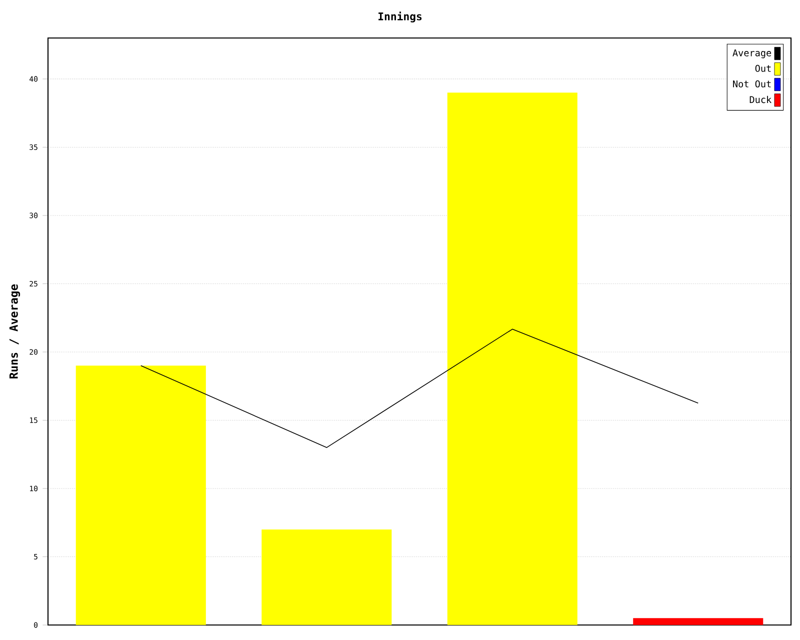 The image size is (800, 640). Describe the element at coordinates (752, 84) in the screenshot. I see `legend-label: Not Out` at that location.